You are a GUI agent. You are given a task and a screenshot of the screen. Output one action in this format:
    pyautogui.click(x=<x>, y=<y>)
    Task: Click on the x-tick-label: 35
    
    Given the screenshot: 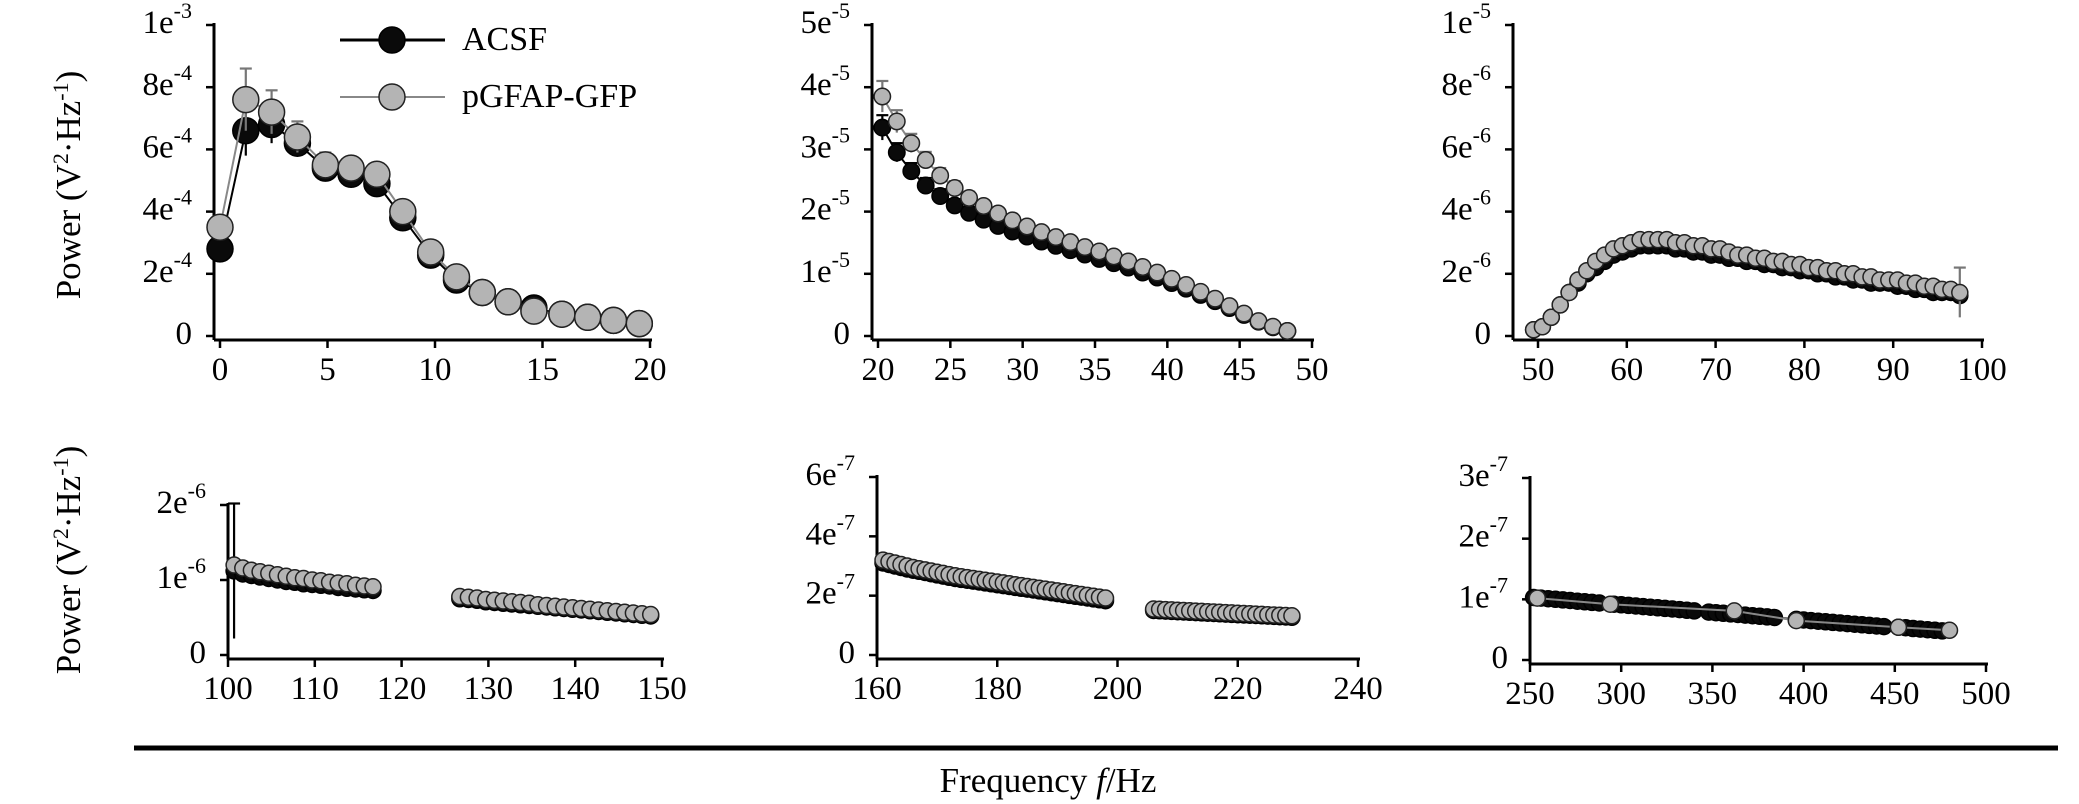 What is the action you would take?
    pyautogui.click(x=1095, y=370)
    